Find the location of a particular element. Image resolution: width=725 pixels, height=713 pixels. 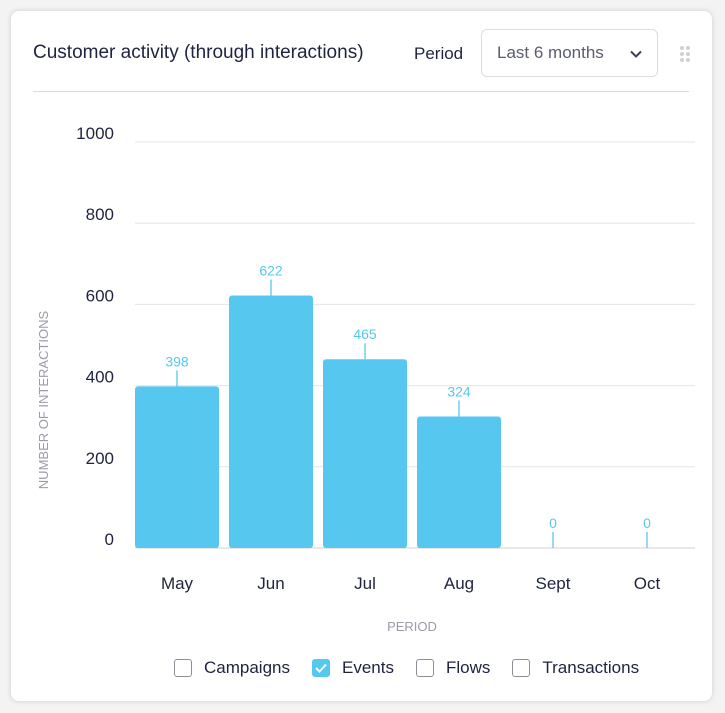

data-label: 324 is located at coordinates (459, 391).